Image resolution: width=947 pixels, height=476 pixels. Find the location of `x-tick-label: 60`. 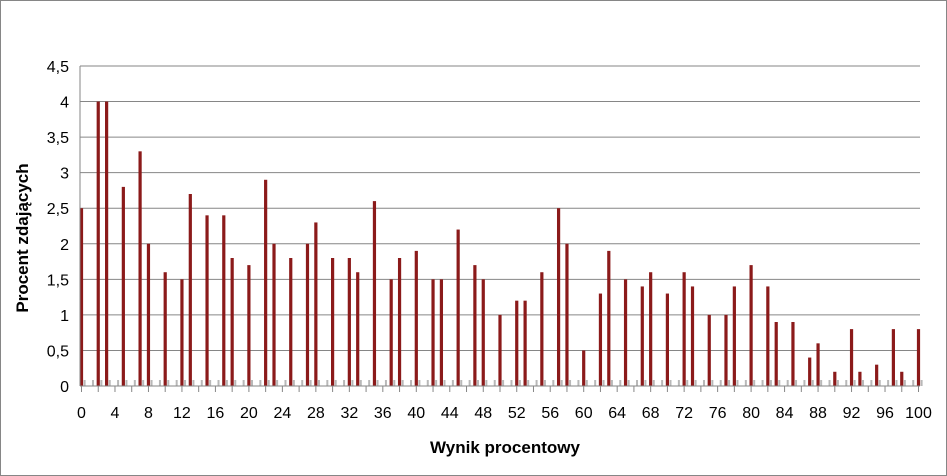

x-tick-label: 60 is located at coordinates (584, 413).